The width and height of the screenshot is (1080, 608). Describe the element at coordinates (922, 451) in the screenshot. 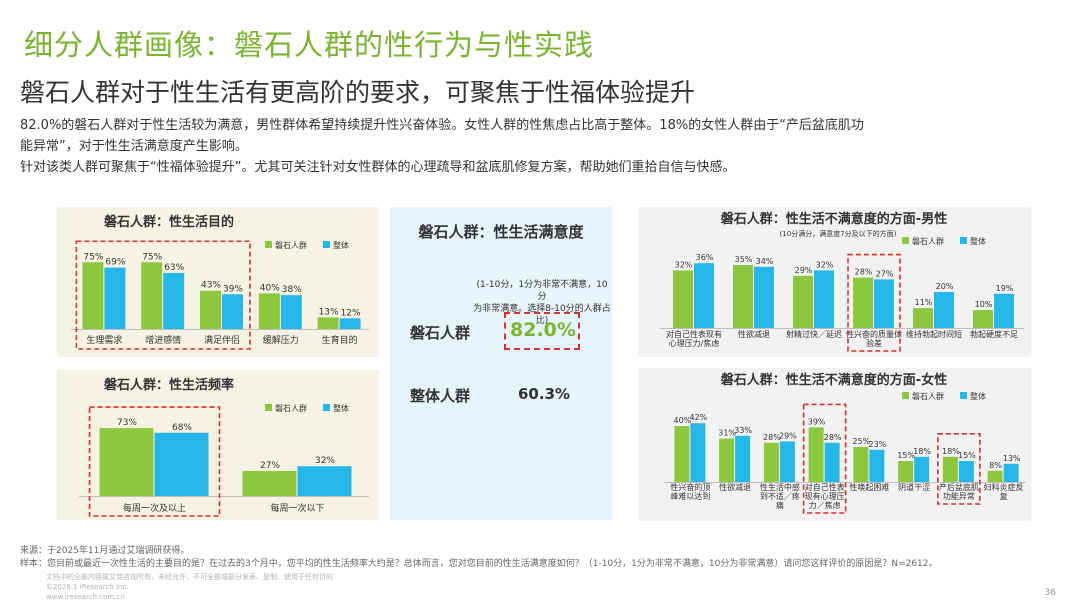

I see `data-label: 18%` at that location.